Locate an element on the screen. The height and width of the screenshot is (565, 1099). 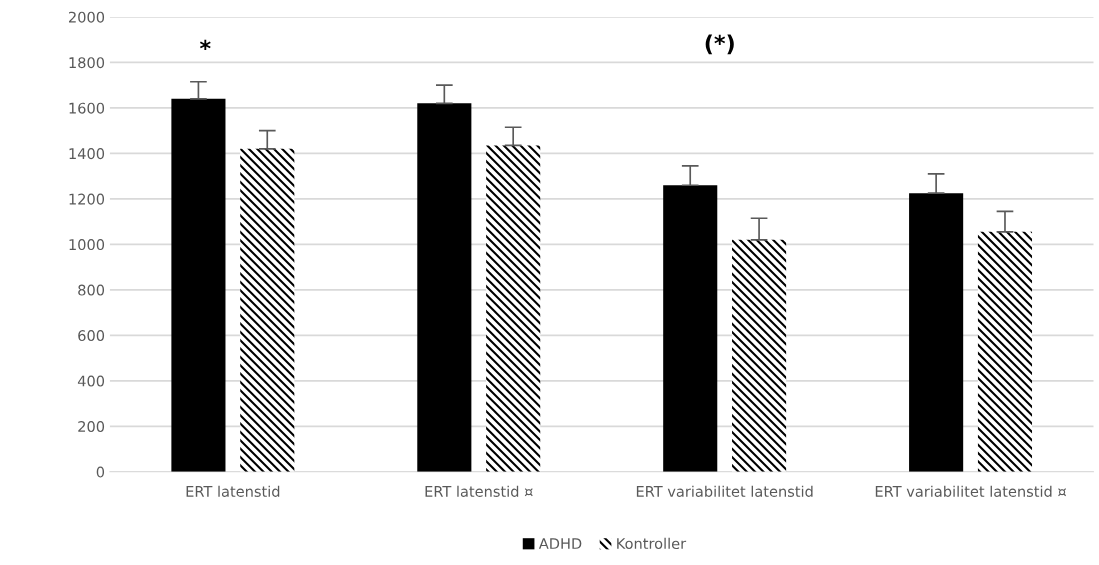
x-tick-label: ERT variabilitet latenstid ¤ is located at coordinates (971, 491).